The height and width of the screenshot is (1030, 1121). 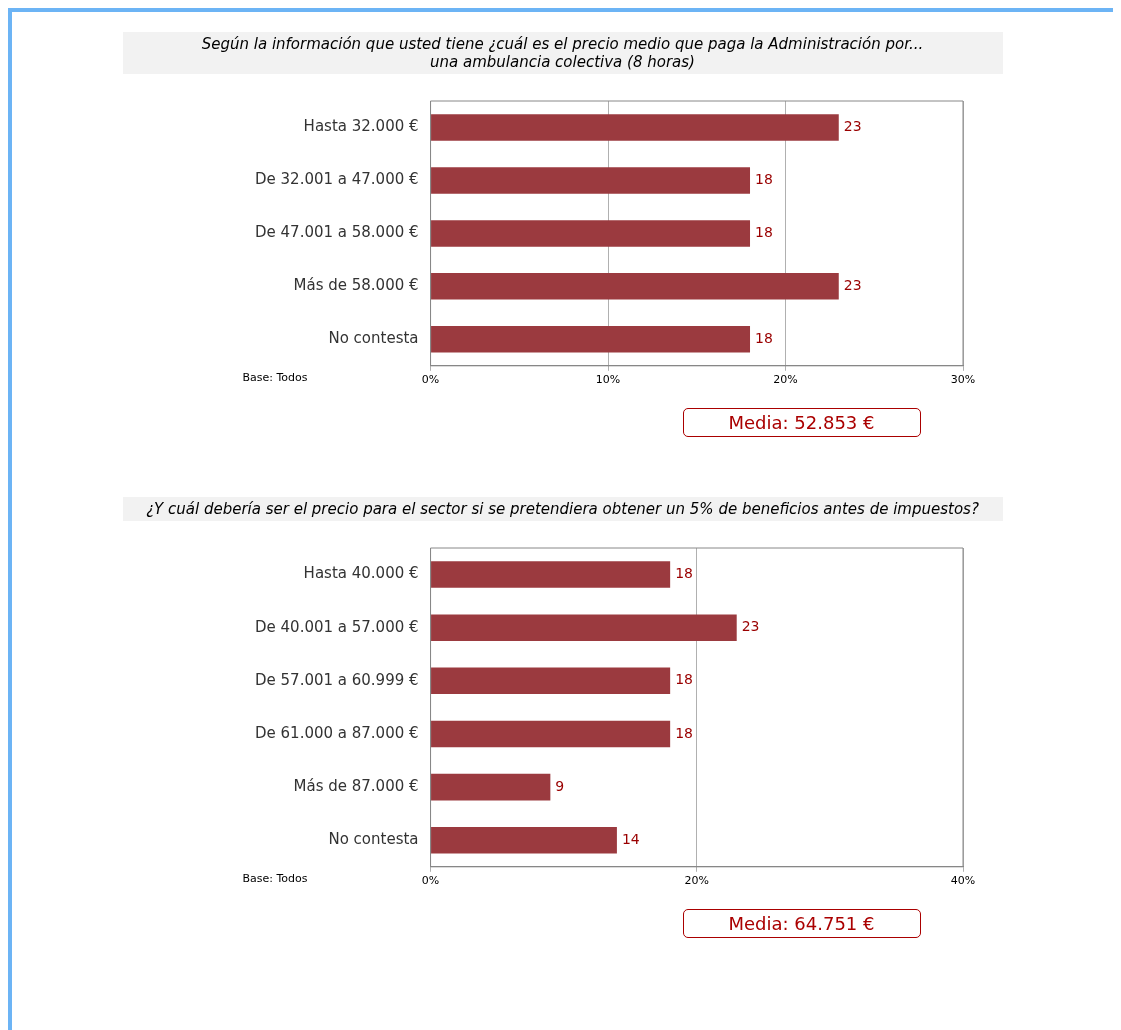 What do you see at coordinates (630, 838) in the screenshot?
I see `data-label: 14` at bounding box center [630, 838].